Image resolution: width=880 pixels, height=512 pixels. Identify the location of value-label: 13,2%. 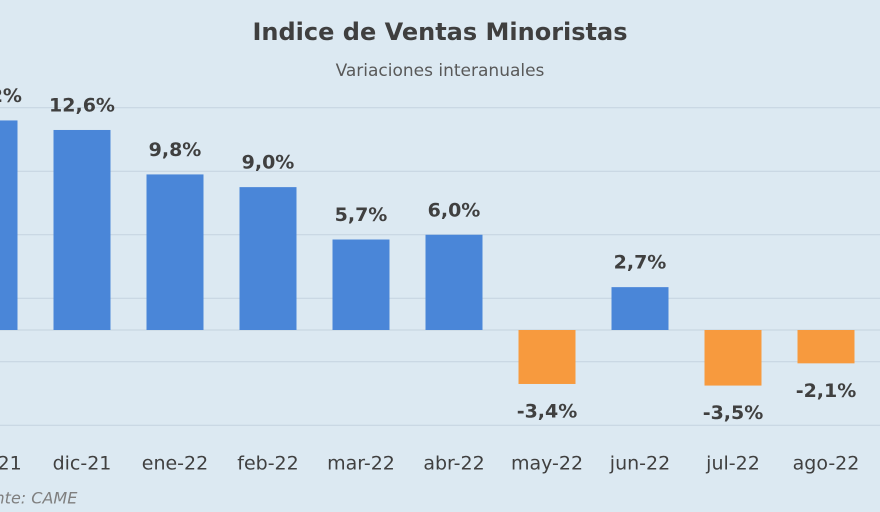
(11, 96).